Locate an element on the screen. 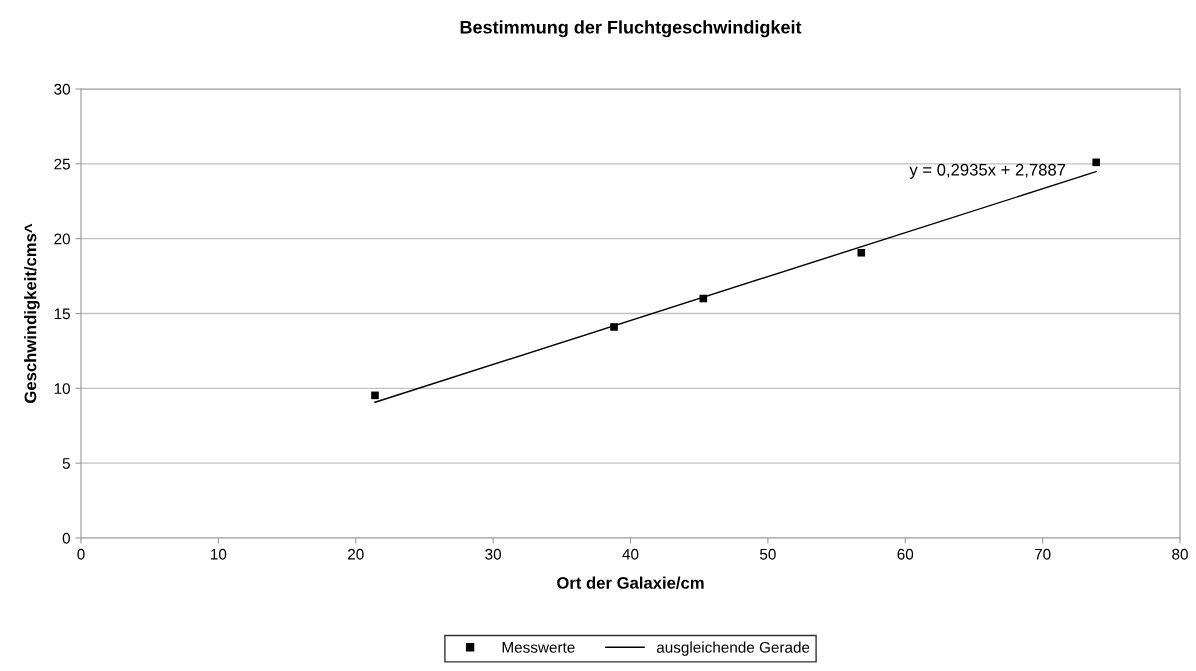  x-tick-label: 0 is located at coordinates (81, 554).